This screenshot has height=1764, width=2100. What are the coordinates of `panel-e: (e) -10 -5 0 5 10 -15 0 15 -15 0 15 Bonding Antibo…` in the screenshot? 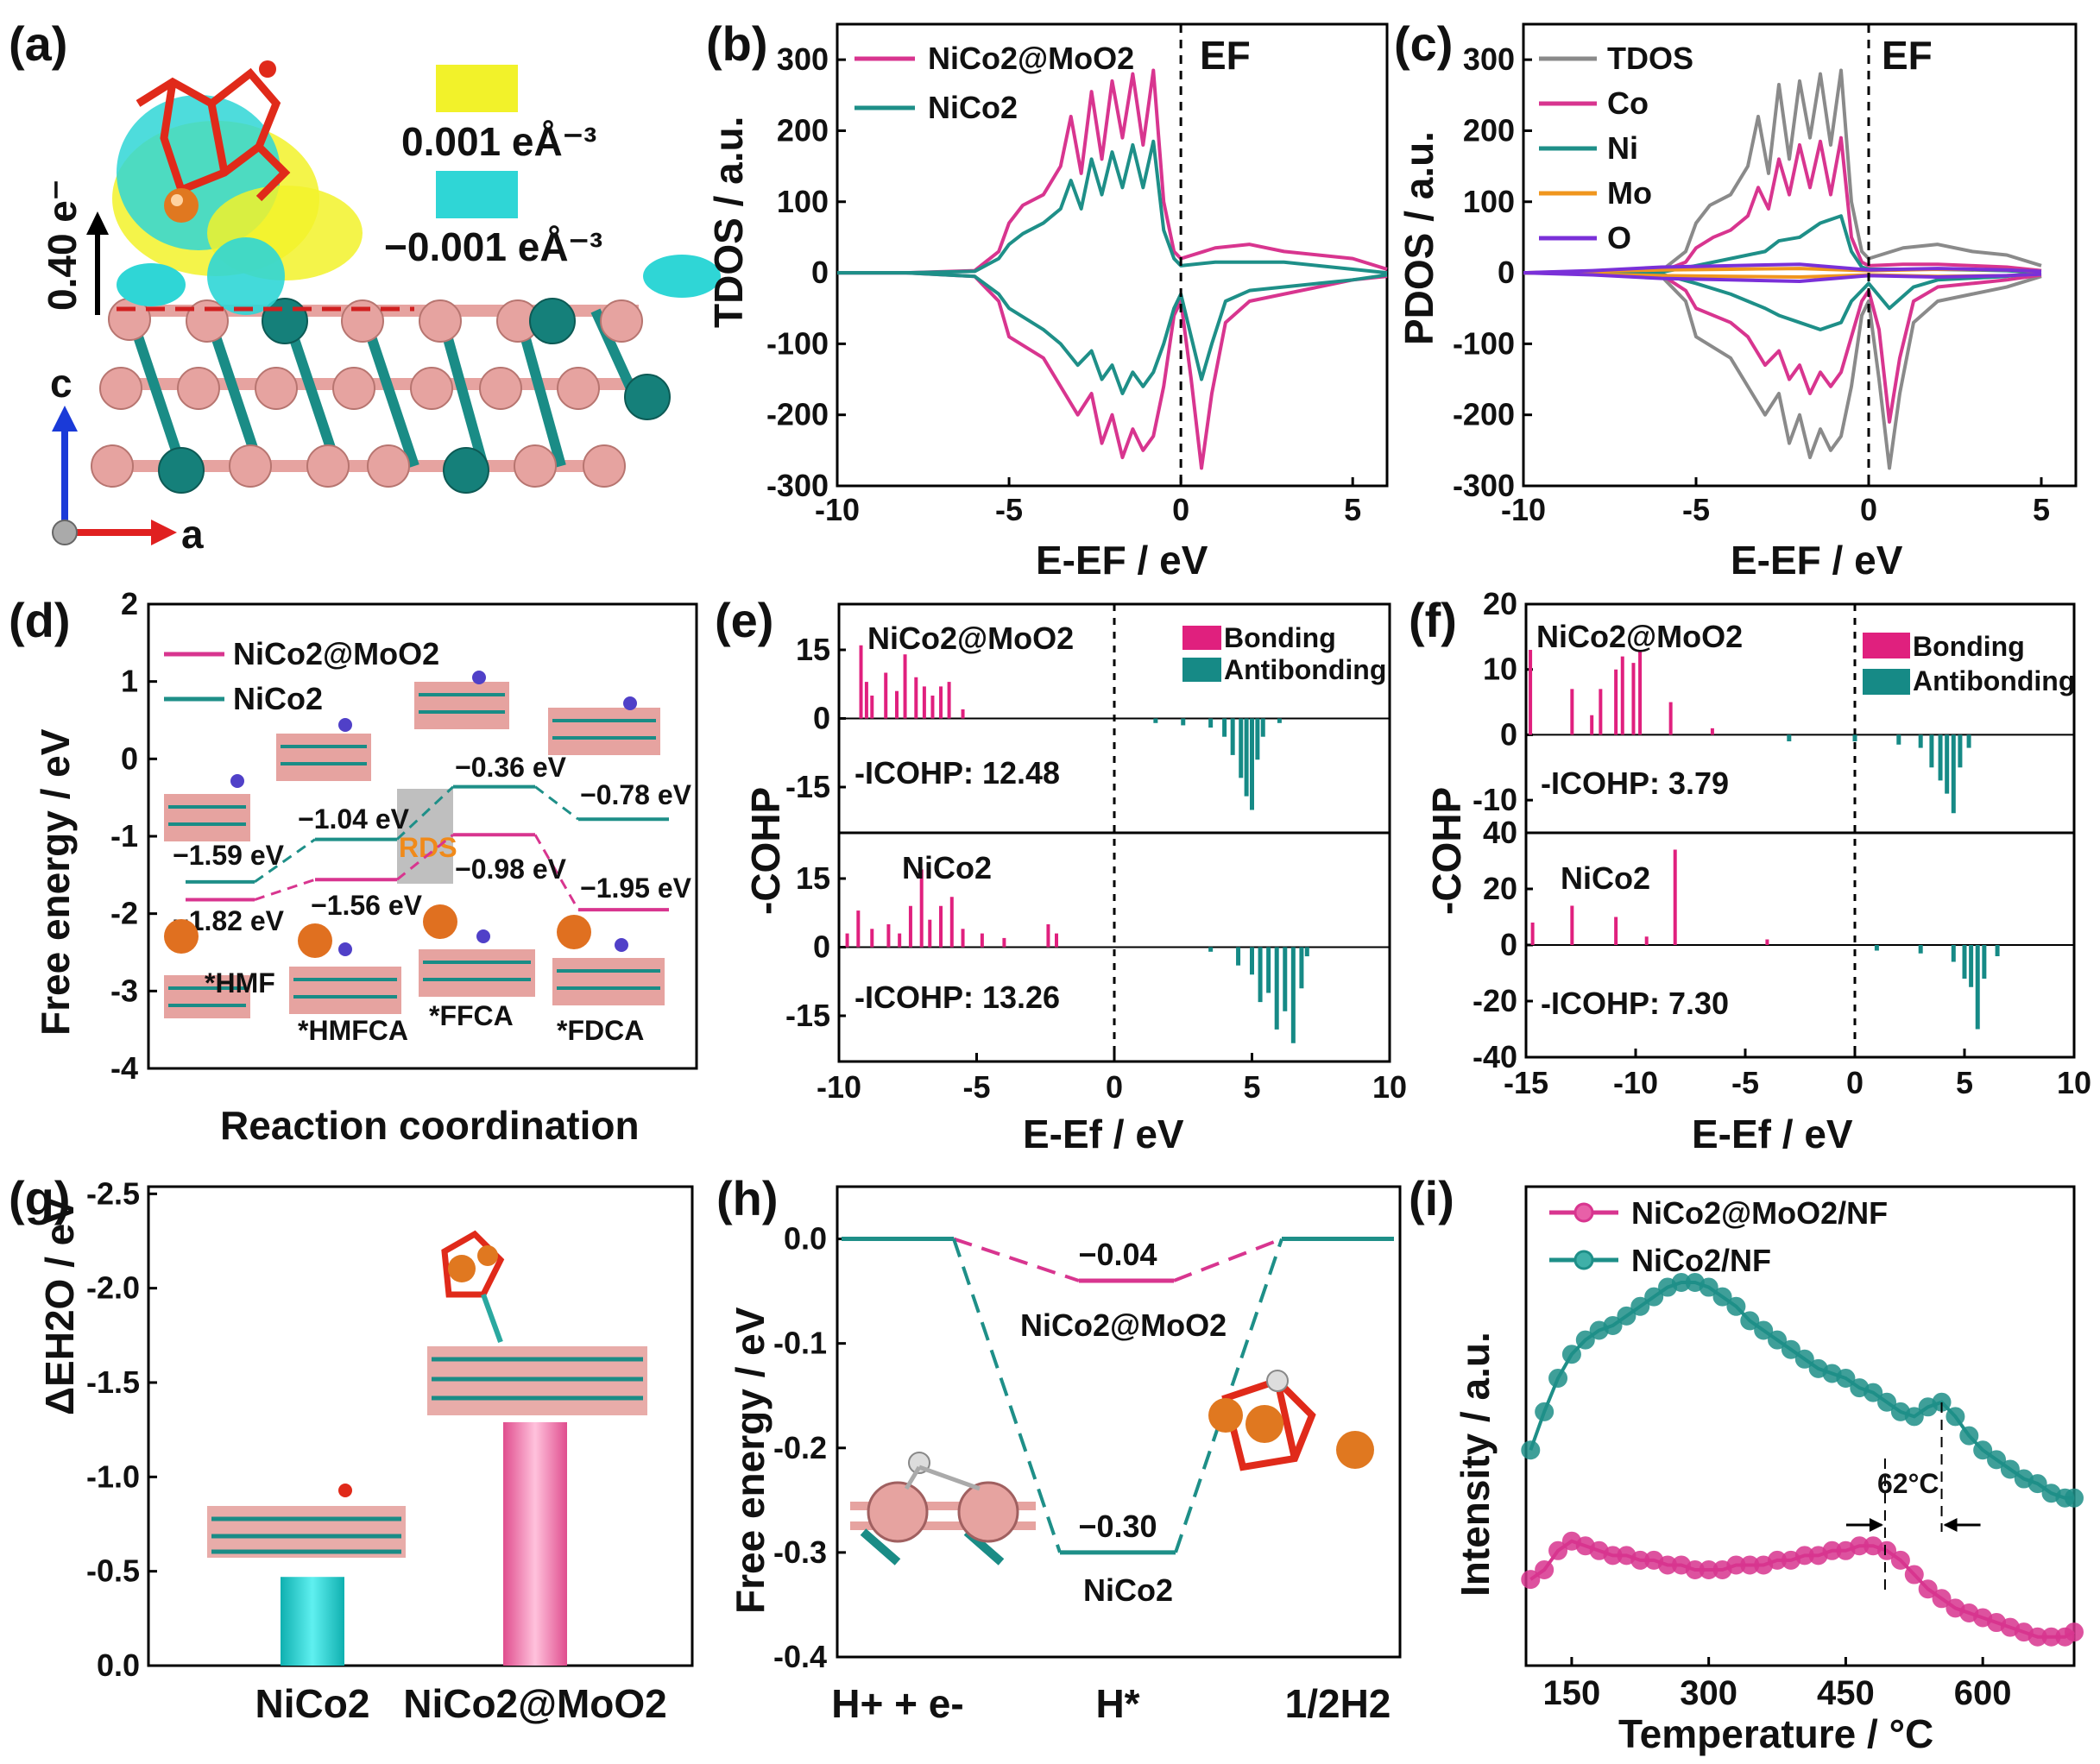 It's located at (1061, 874).